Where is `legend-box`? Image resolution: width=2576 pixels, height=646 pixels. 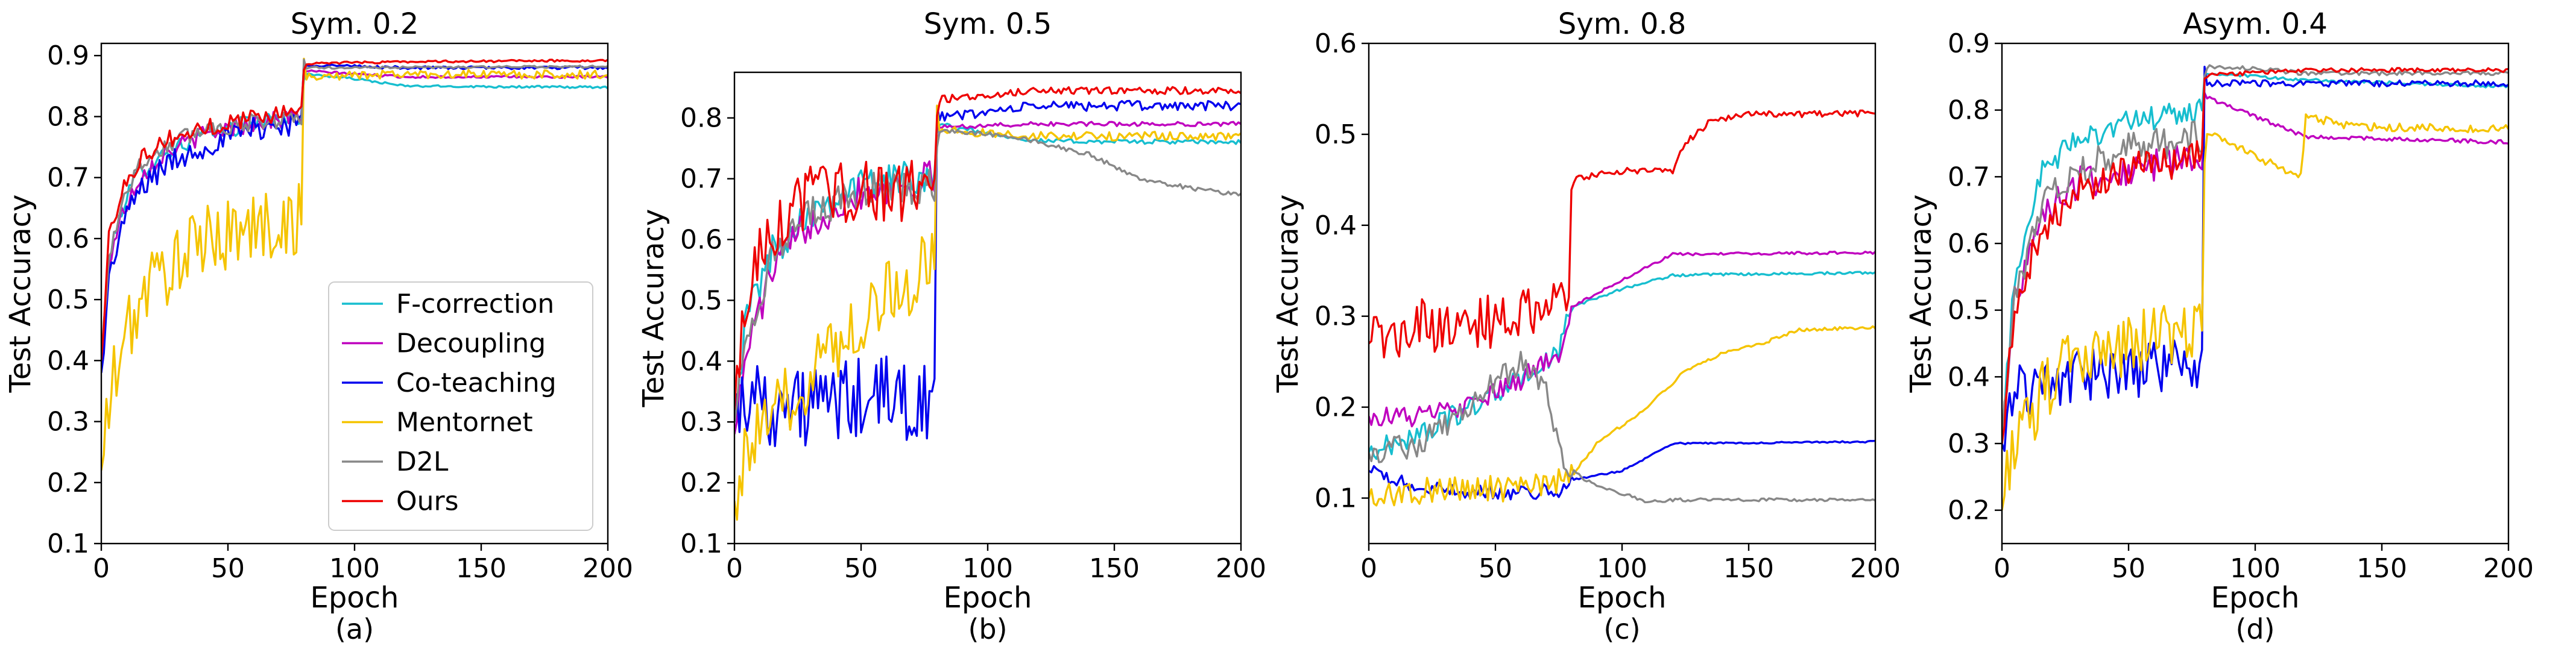 legend-box is located at coordinates (460, 406).